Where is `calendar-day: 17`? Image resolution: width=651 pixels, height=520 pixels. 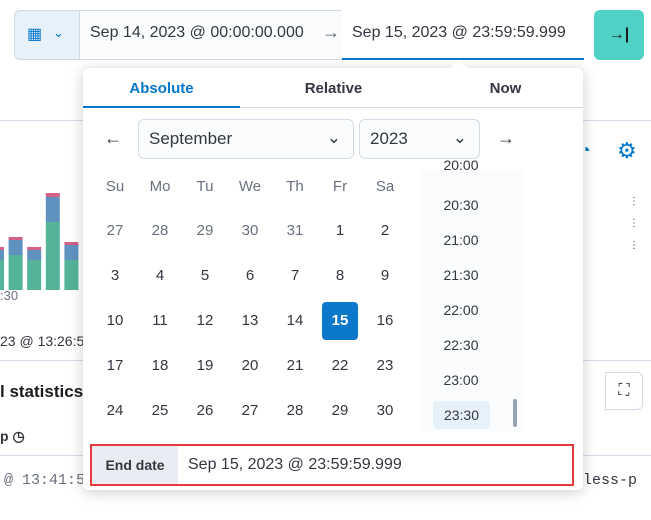 calendar-day: 17 is located at coordinates (115, 365).